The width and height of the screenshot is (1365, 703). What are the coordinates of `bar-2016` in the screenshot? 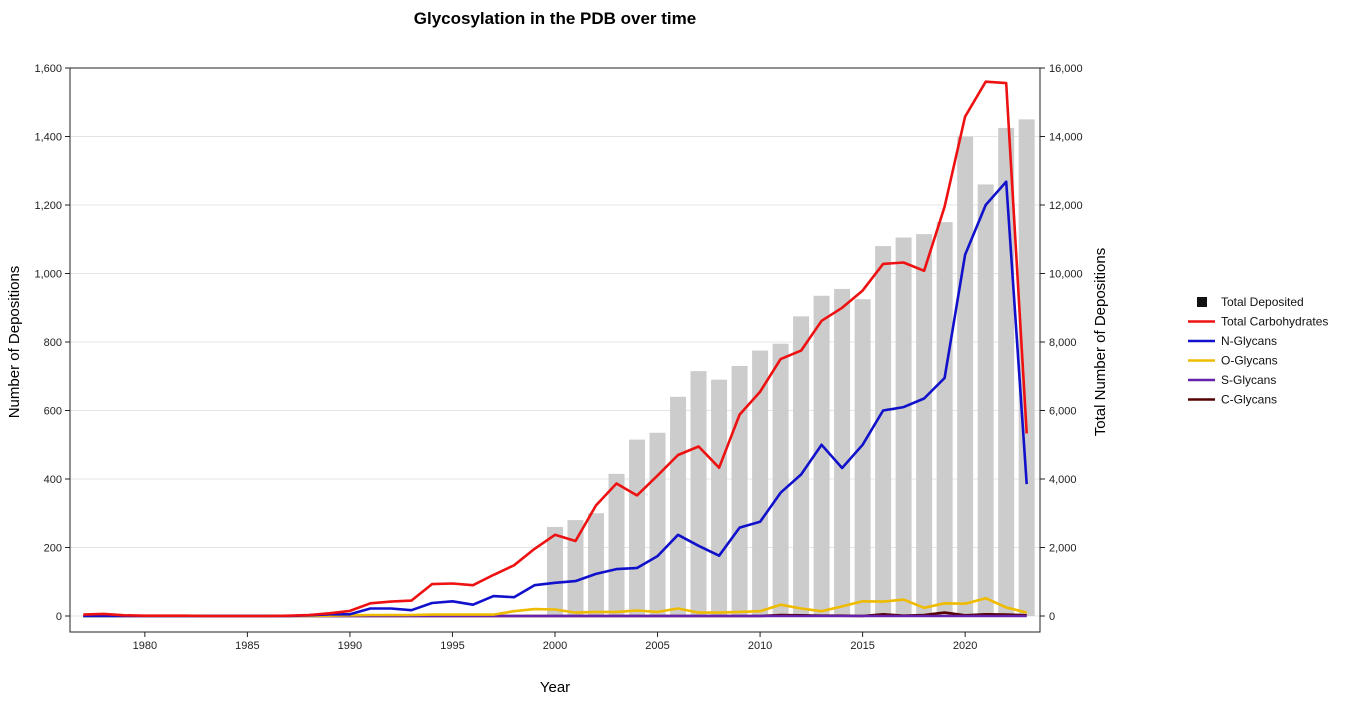 It's located at (883, 431).